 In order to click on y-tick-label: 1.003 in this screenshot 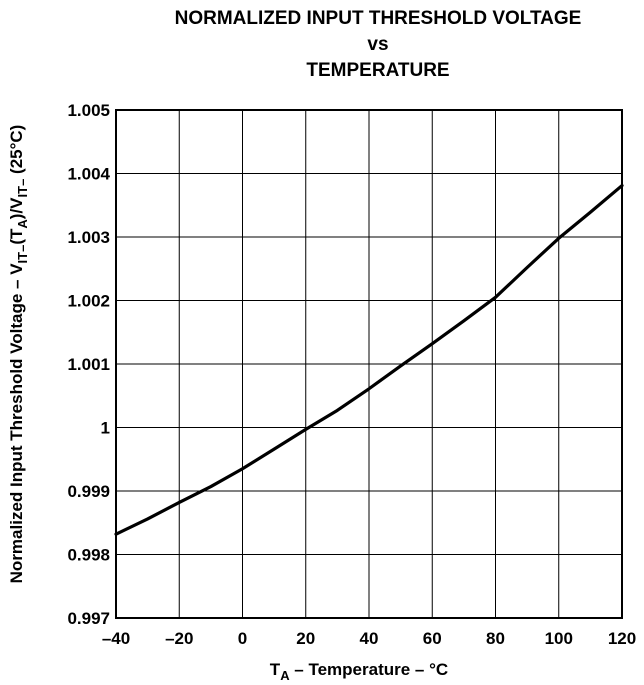, I will do `click(88, 237)`.